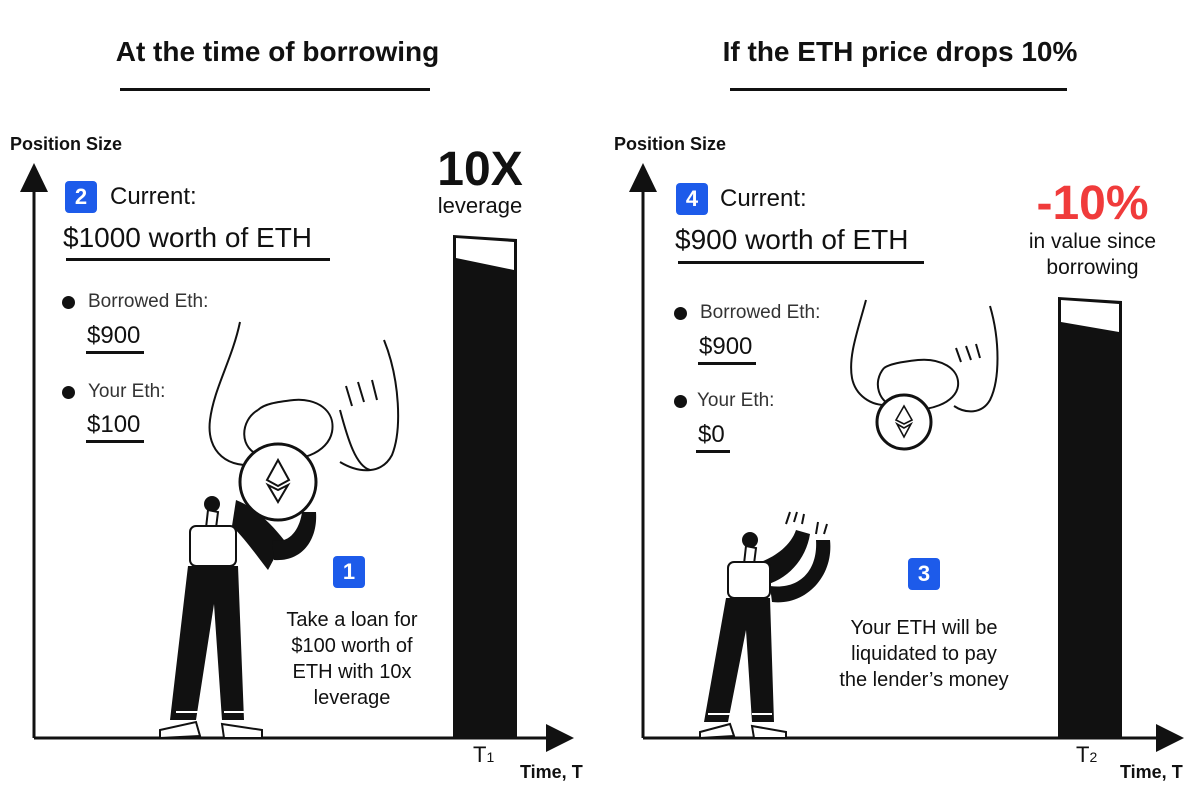  What do you see at coordinates (68, 302) in the screenshot?
I see `left-borrowed-bullet` at bounding box center [68, 302].